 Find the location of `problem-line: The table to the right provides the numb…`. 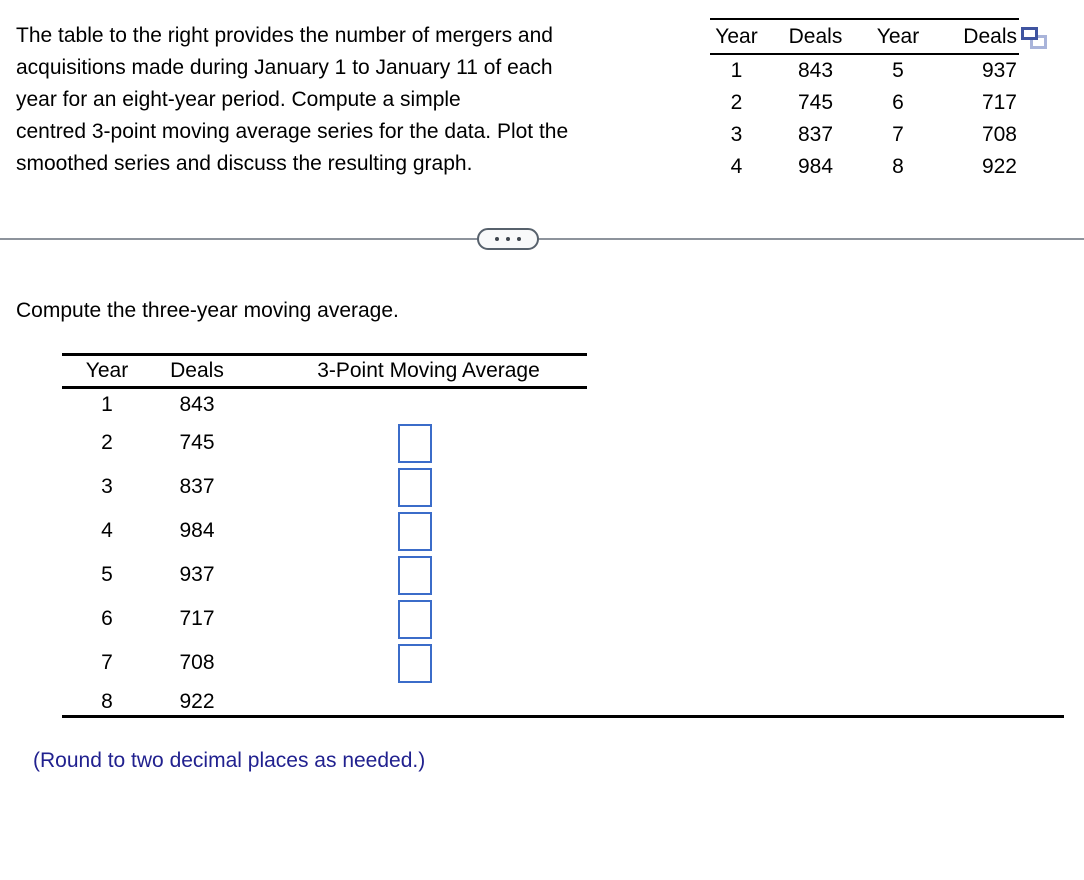

problem-line: The table to the right provides the numb… is located at coordinates (284, 35).